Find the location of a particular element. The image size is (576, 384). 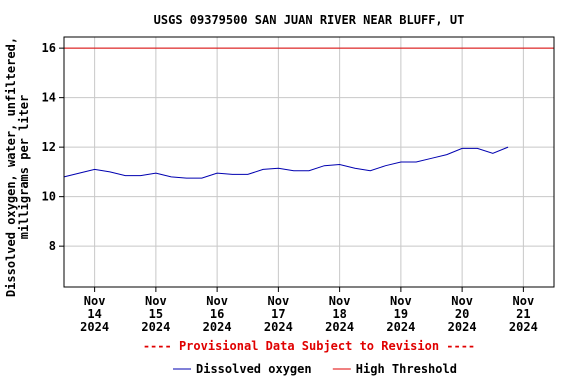

x-tick-label: Nov 16 2024 is located at coordinates (217, 314).